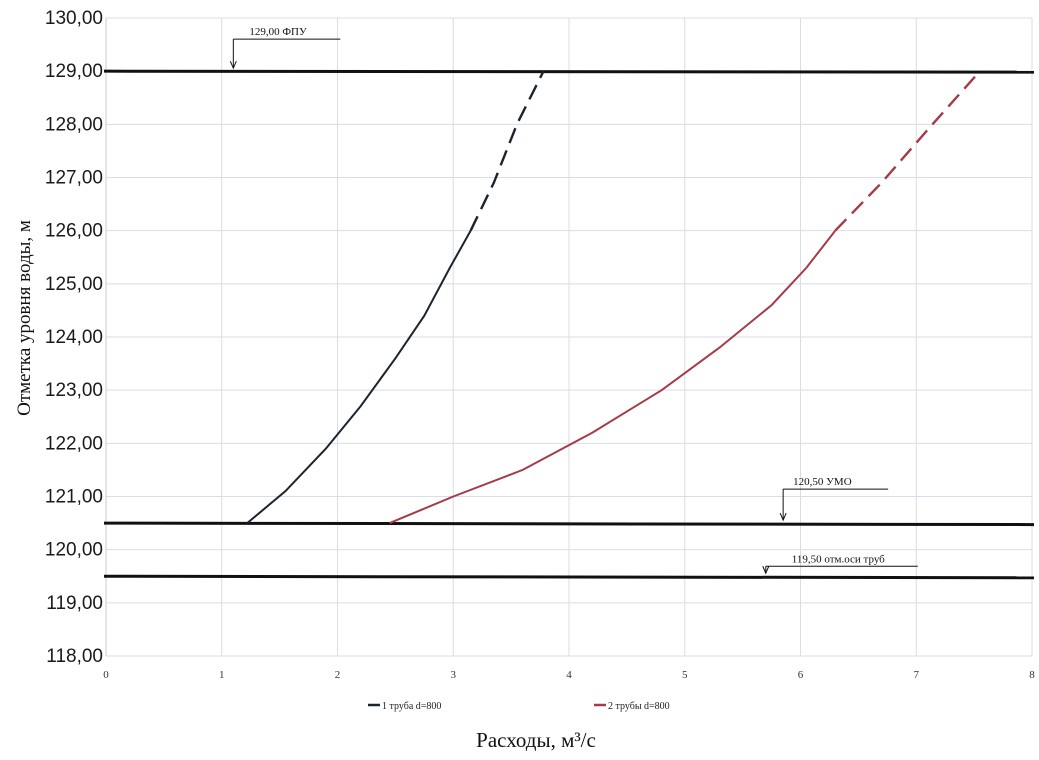 Image resolution: width=1039 pixels, height=760 pixels. Describe the element at coordinates (74, 284) in the screenshot. I see `y-tick-label: 125,00` at that location.